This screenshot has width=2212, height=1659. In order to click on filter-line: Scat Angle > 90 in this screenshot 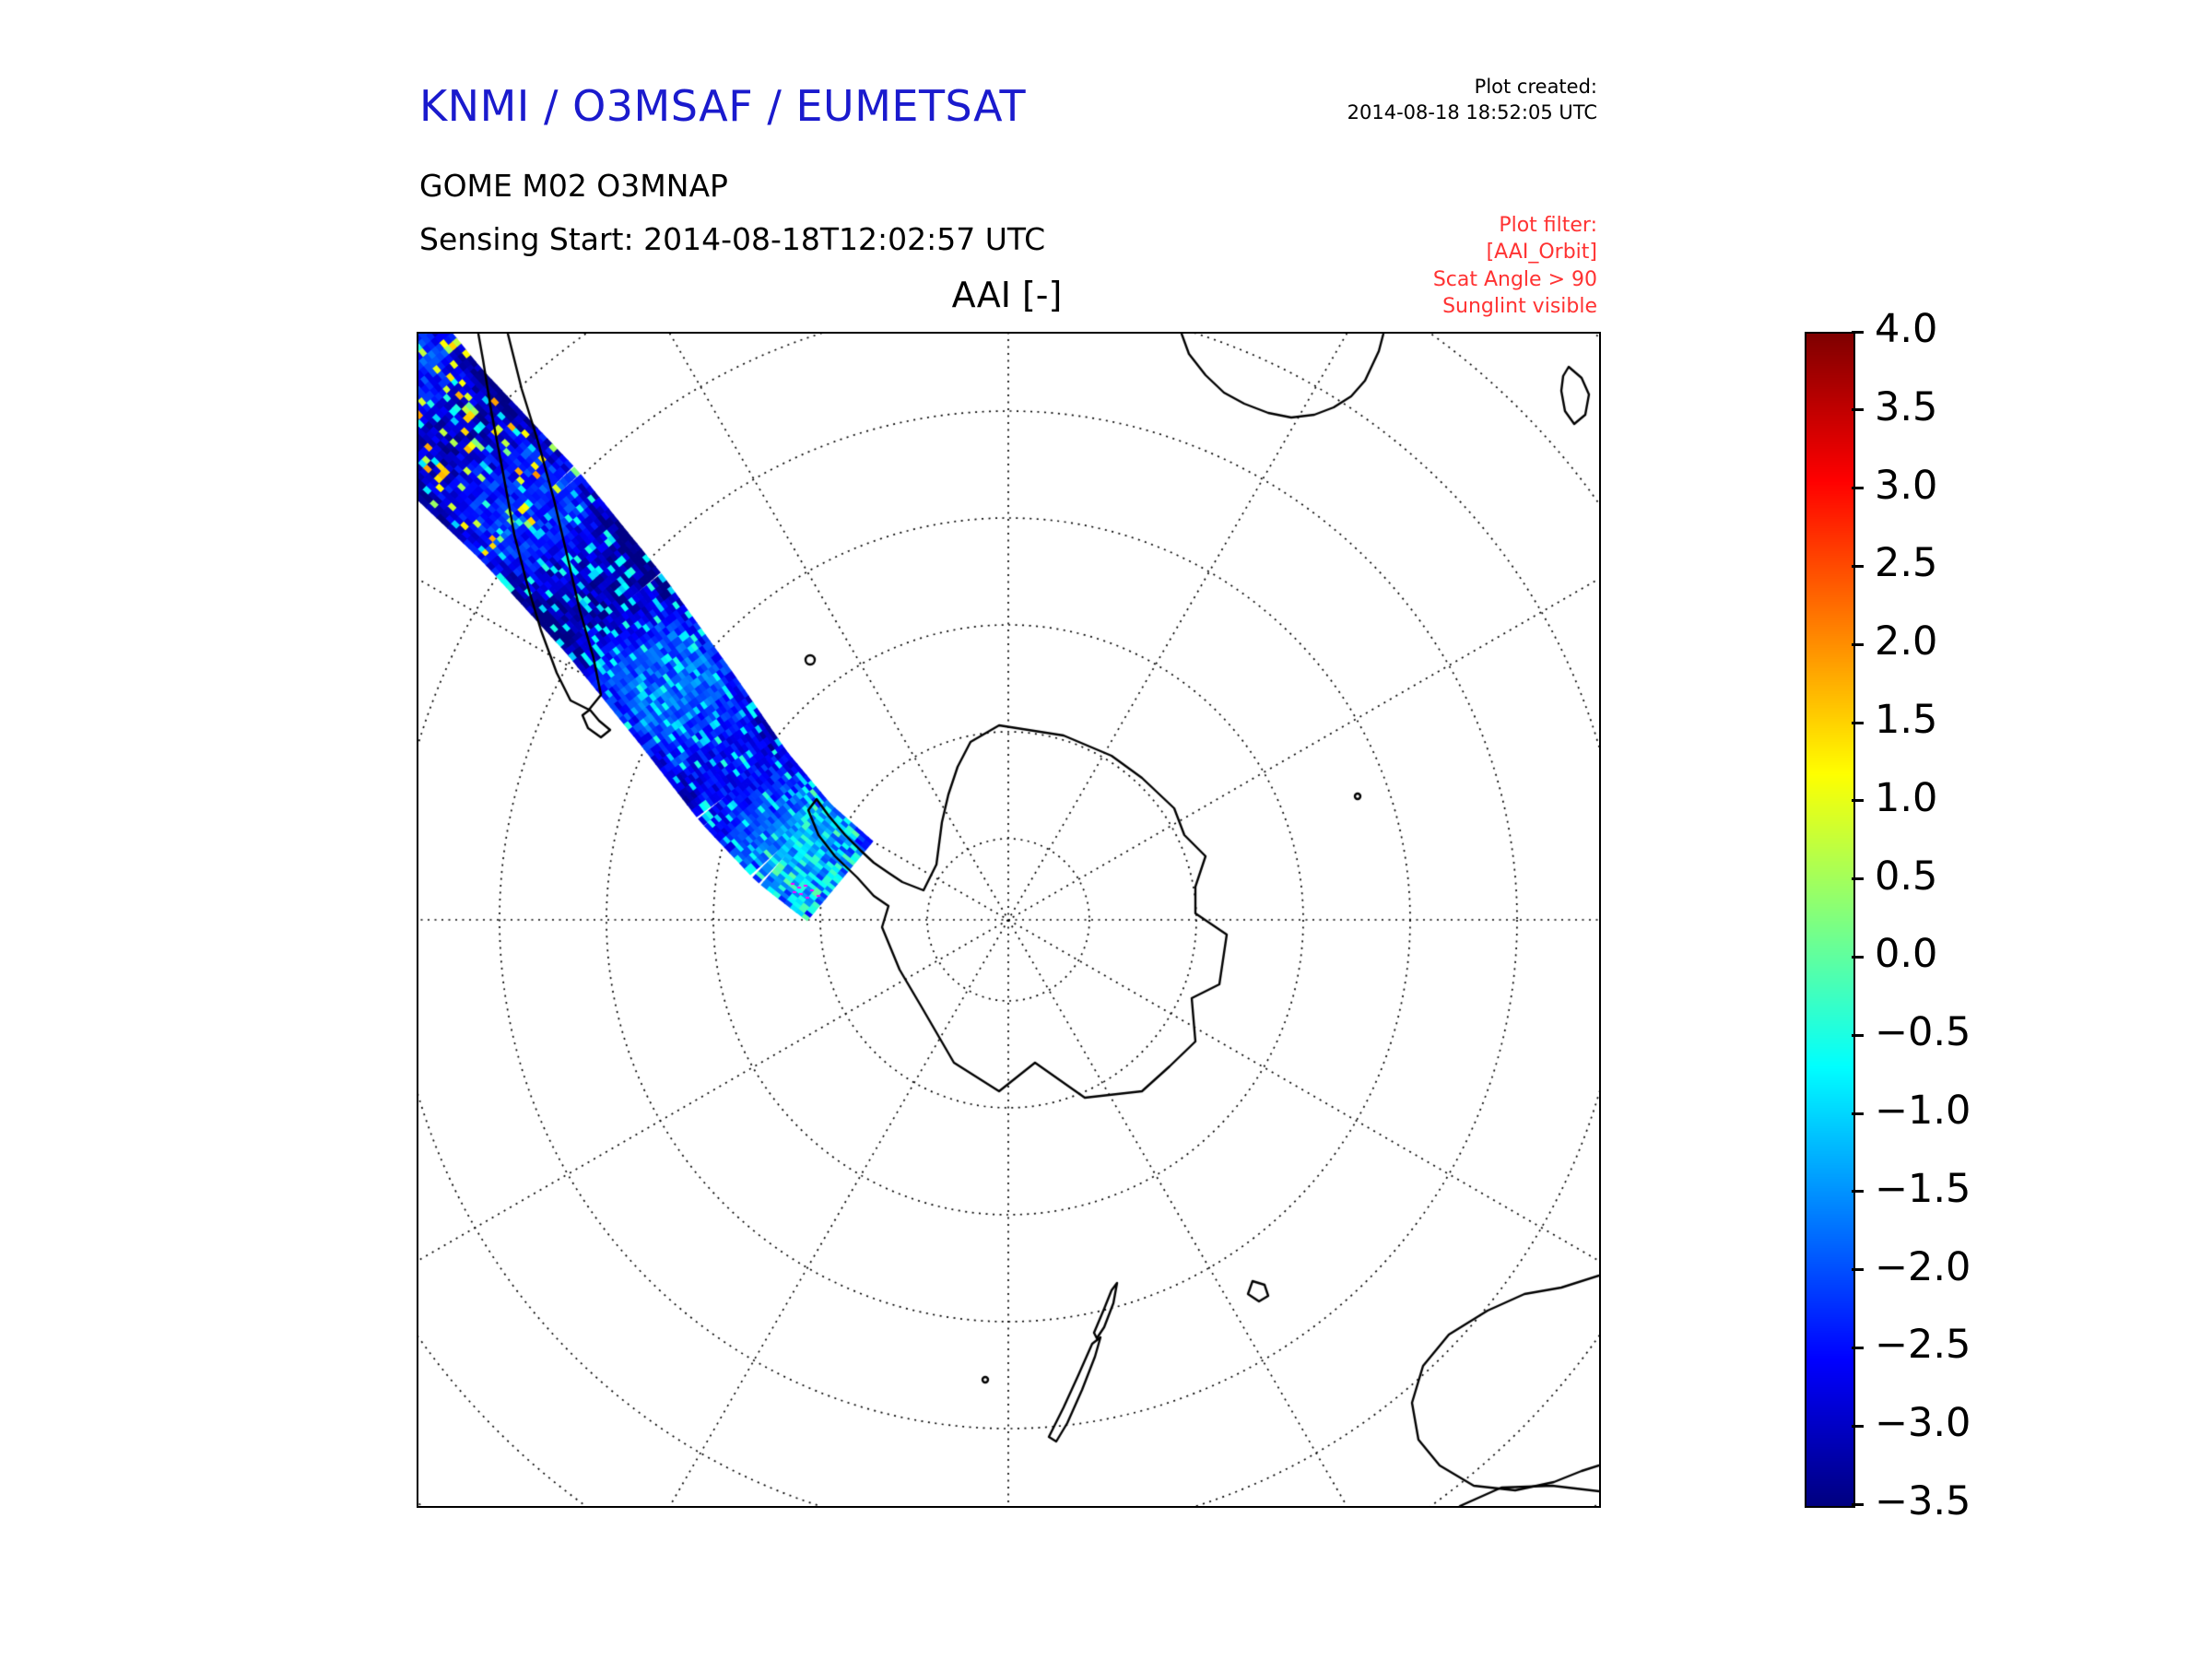, I will do `click(1514, 279)`.